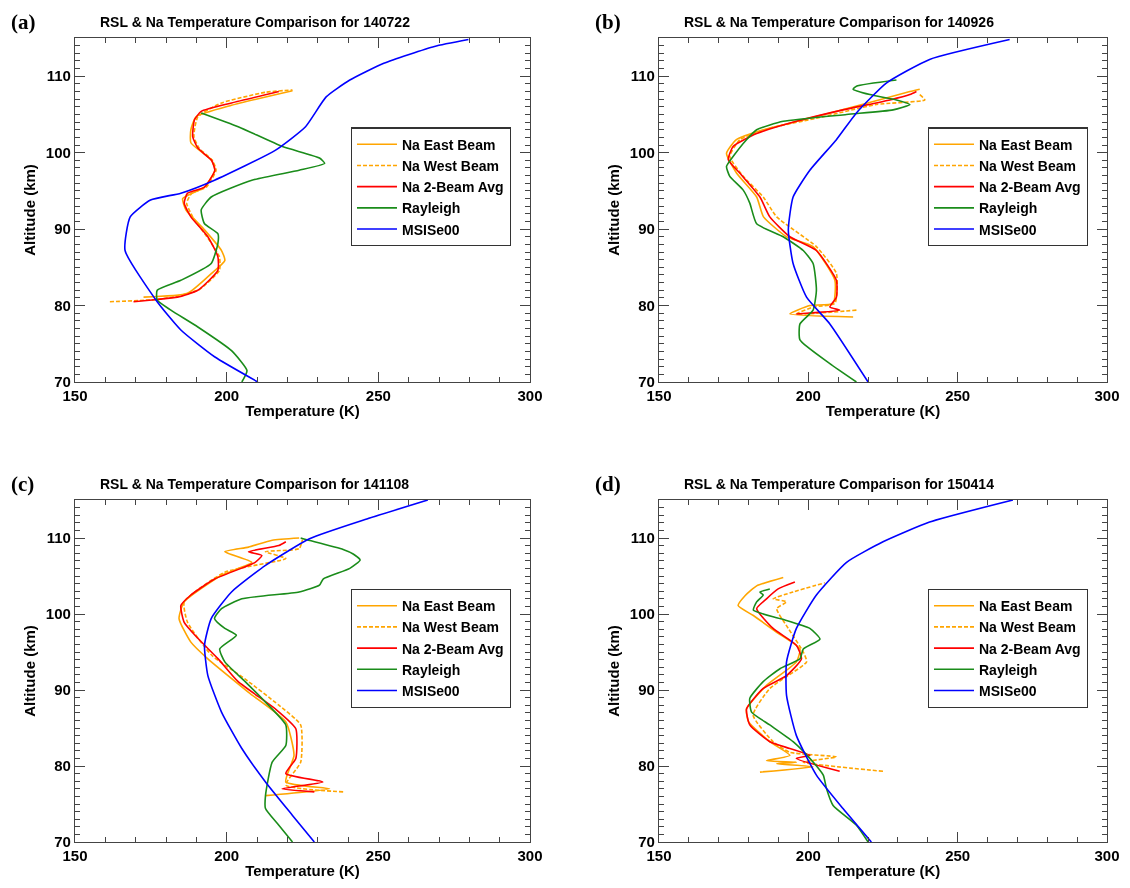  I want to click on text: (b), so click(608, 22).